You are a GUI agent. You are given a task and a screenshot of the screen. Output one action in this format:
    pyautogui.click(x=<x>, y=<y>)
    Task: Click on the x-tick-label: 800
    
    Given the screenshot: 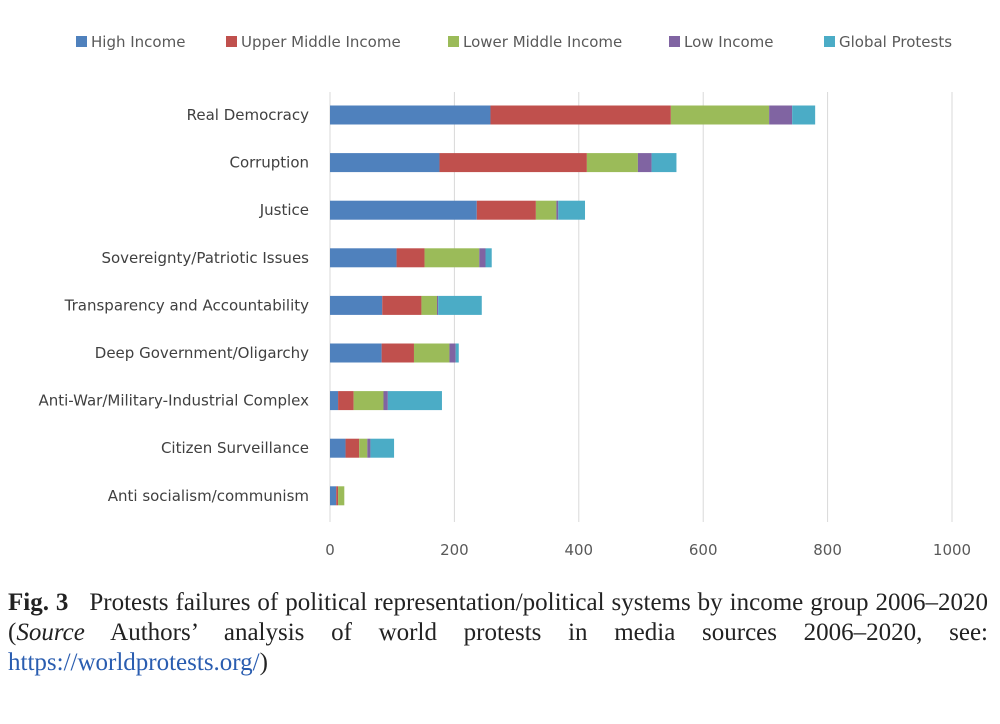 What is the action you would take?
    pyautogui.click(x=827, y=550)
    